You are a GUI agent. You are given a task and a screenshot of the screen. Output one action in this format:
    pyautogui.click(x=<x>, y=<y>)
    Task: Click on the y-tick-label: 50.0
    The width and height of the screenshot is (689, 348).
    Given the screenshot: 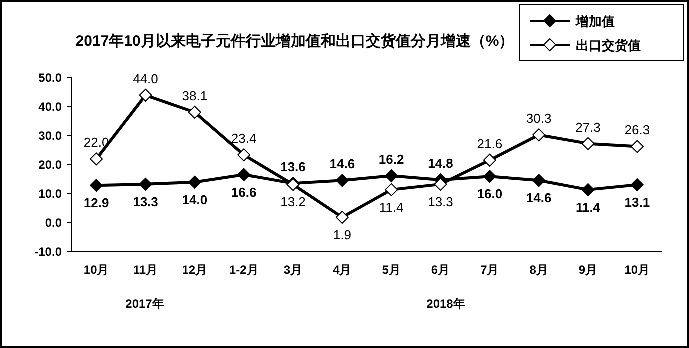 What is the action you would take?
    pyautogui.click(x=50, y=78)
    